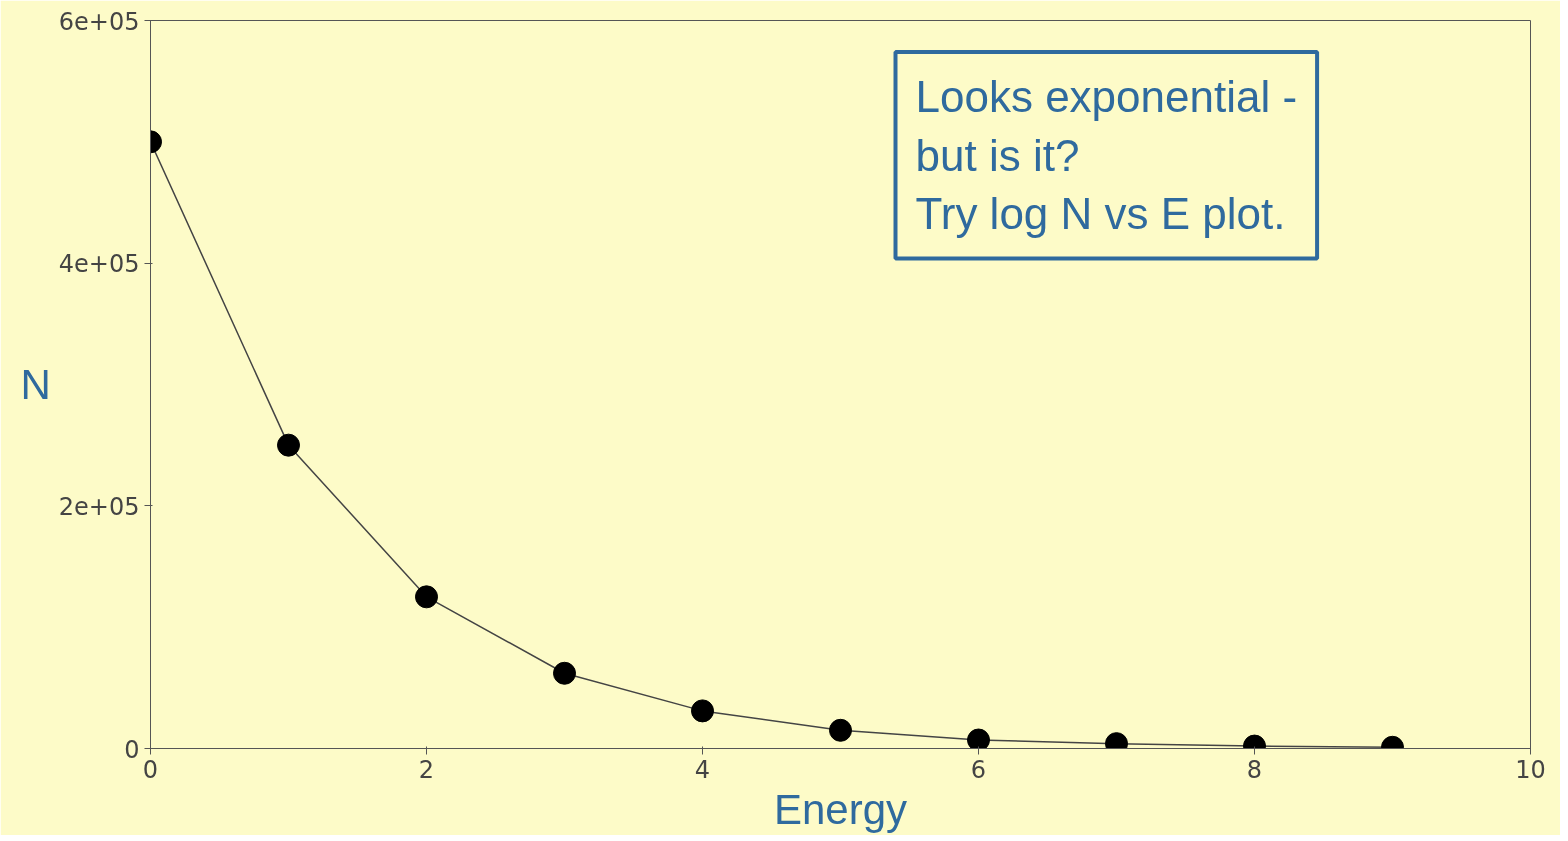  Describe the element at coordinates (132, 749) in the screenshot. I see `y-tick-label: 0` at that location.